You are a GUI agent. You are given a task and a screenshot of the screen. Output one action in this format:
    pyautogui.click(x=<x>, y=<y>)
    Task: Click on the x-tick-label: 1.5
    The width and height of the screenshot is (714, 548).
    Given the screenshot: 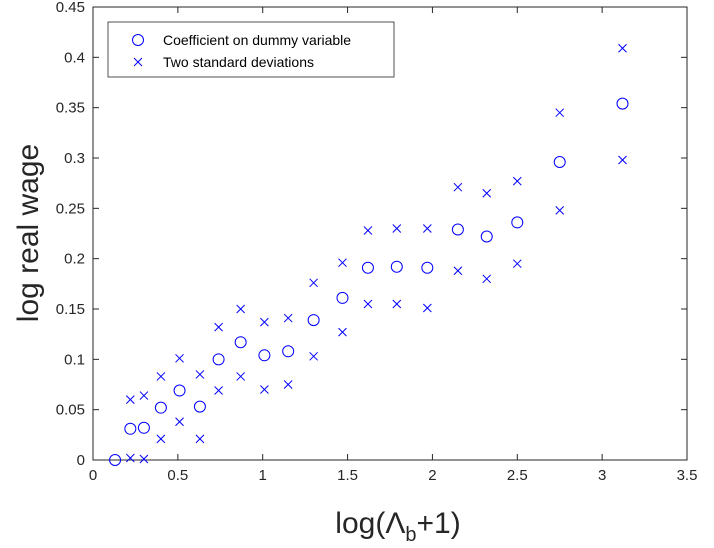 What is the action you would take?
    pyautogui.click(x=347, y=475)
    